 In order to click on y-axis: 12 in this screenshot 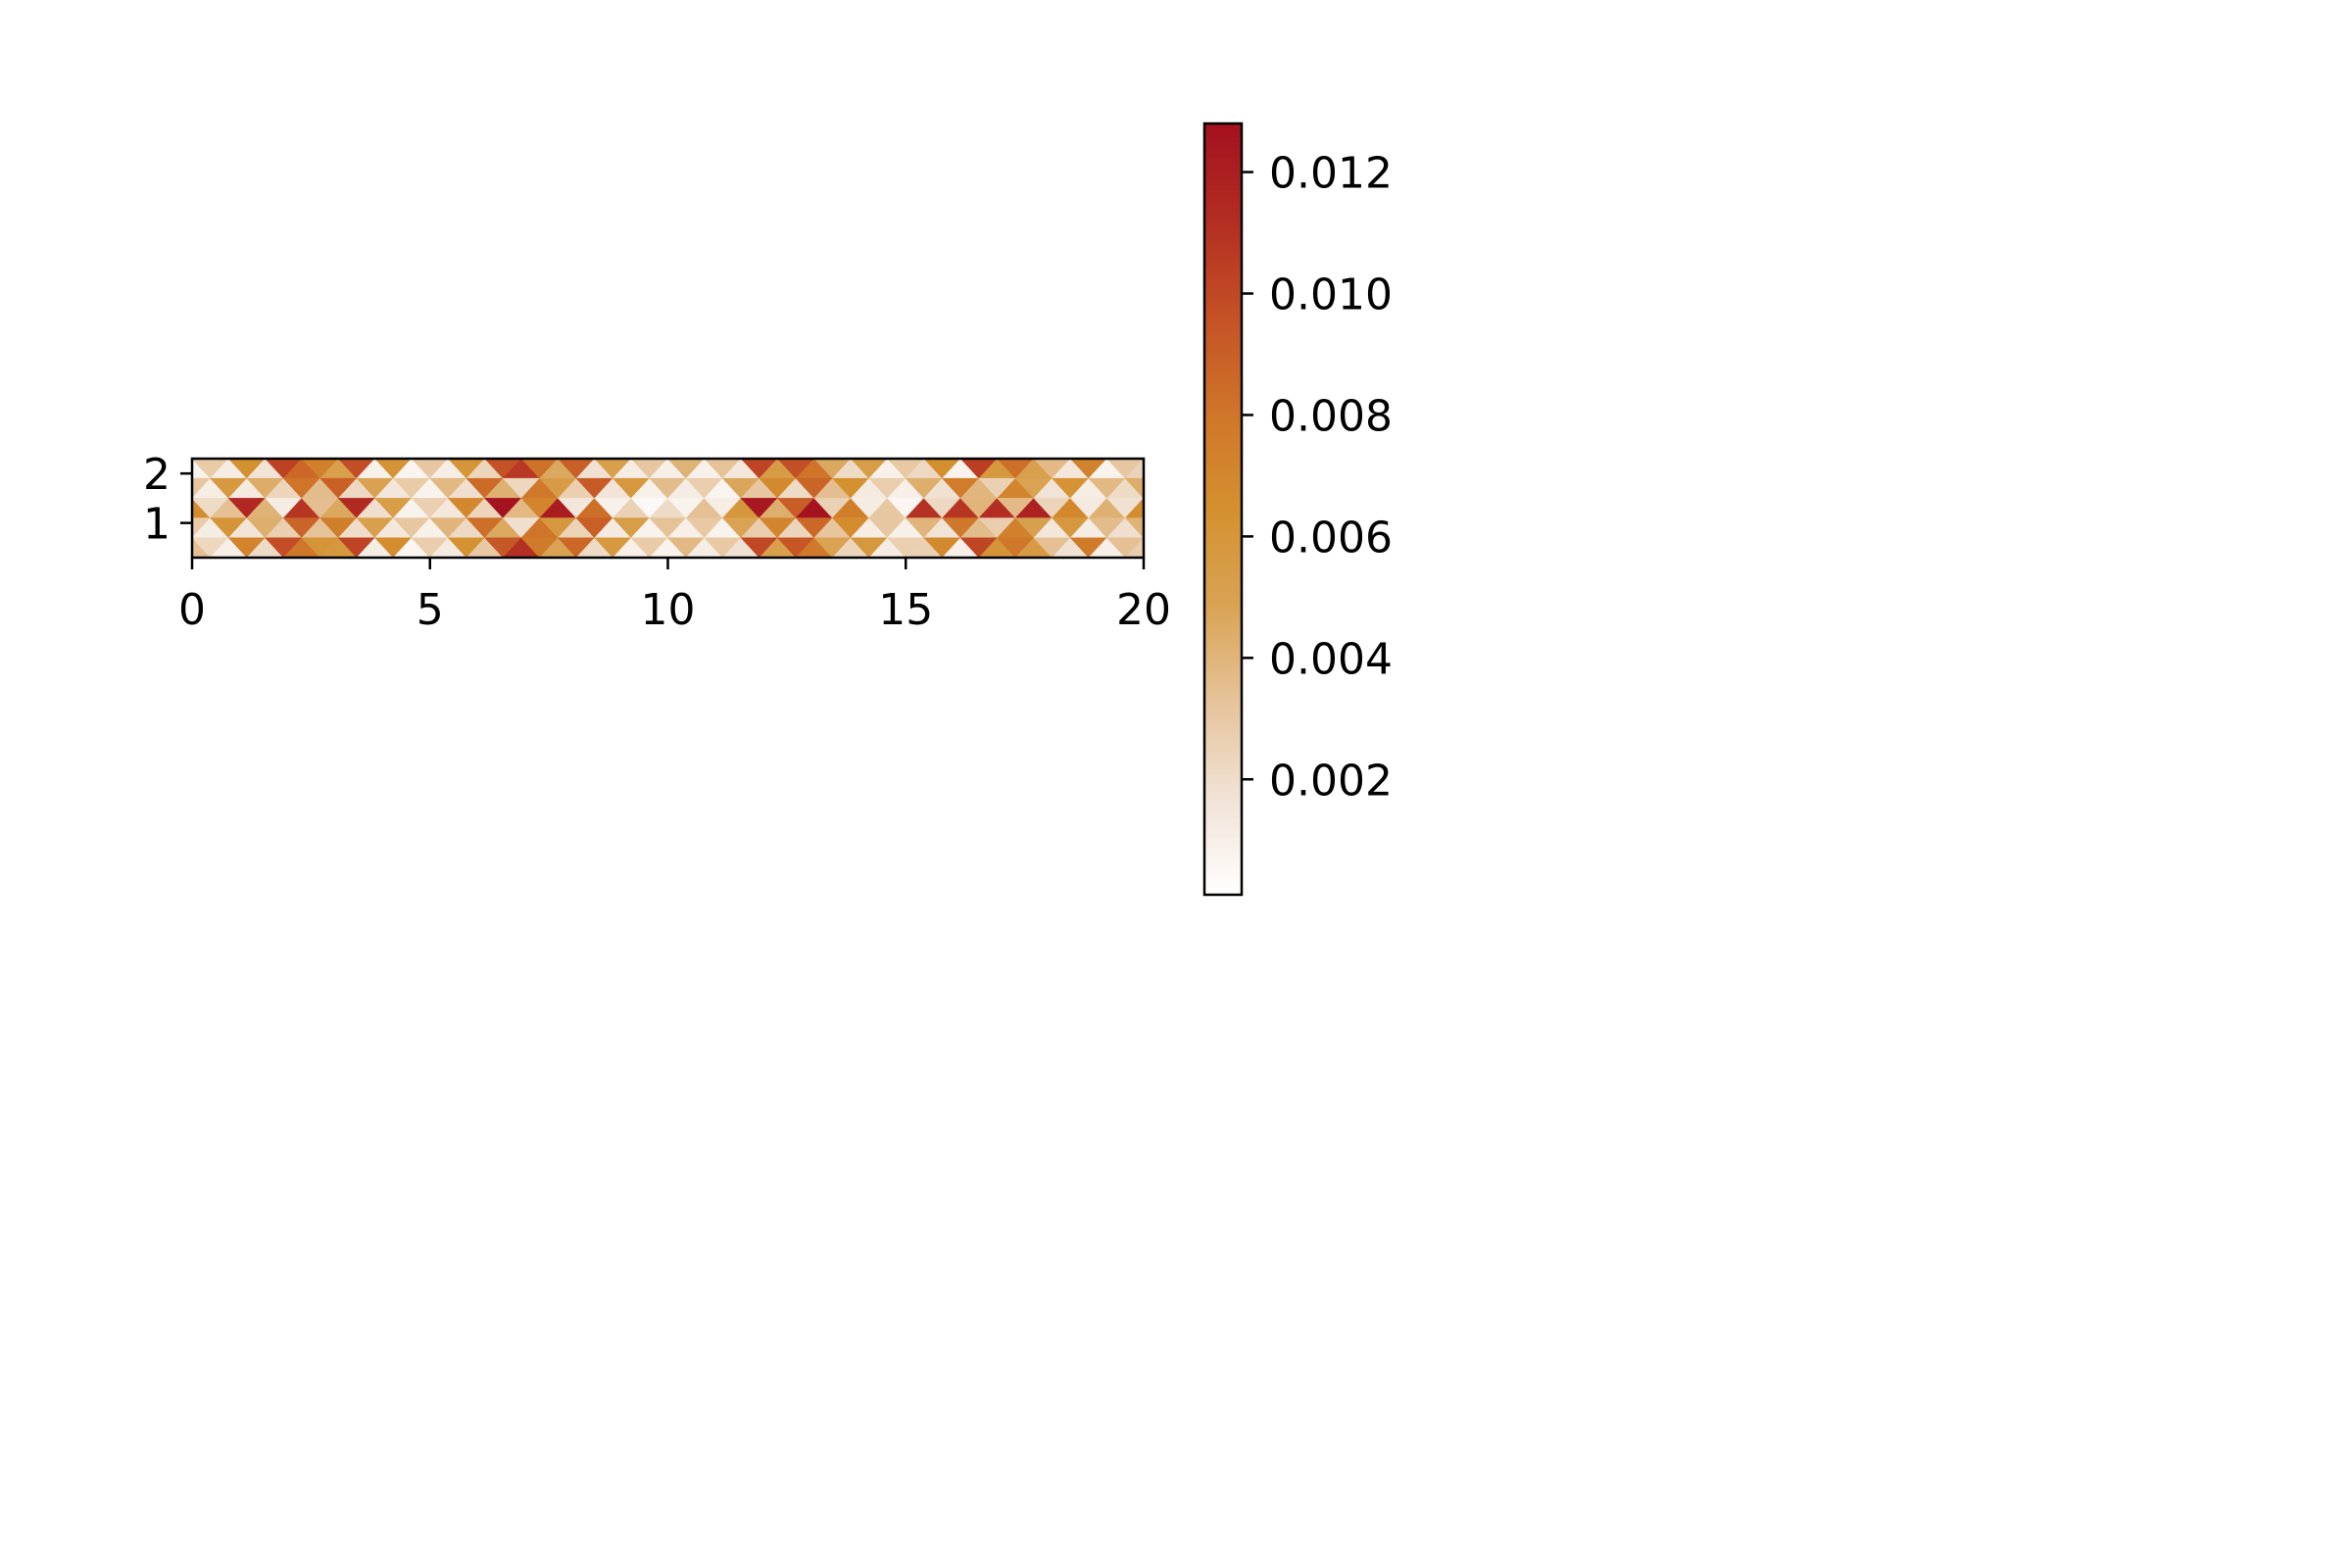, I will do `click(167, 500)`.